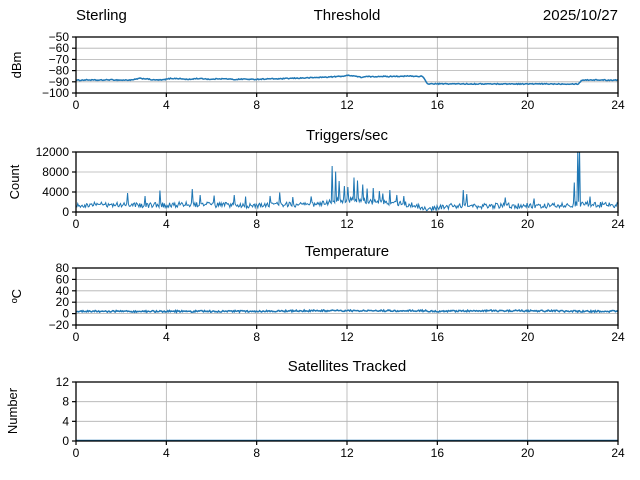 This screenshot has height=480, width=640. What do you see at coordinates (59, 48) in the screenshot?
I see `ytick-label: −60` at bounding box center [59, 48].